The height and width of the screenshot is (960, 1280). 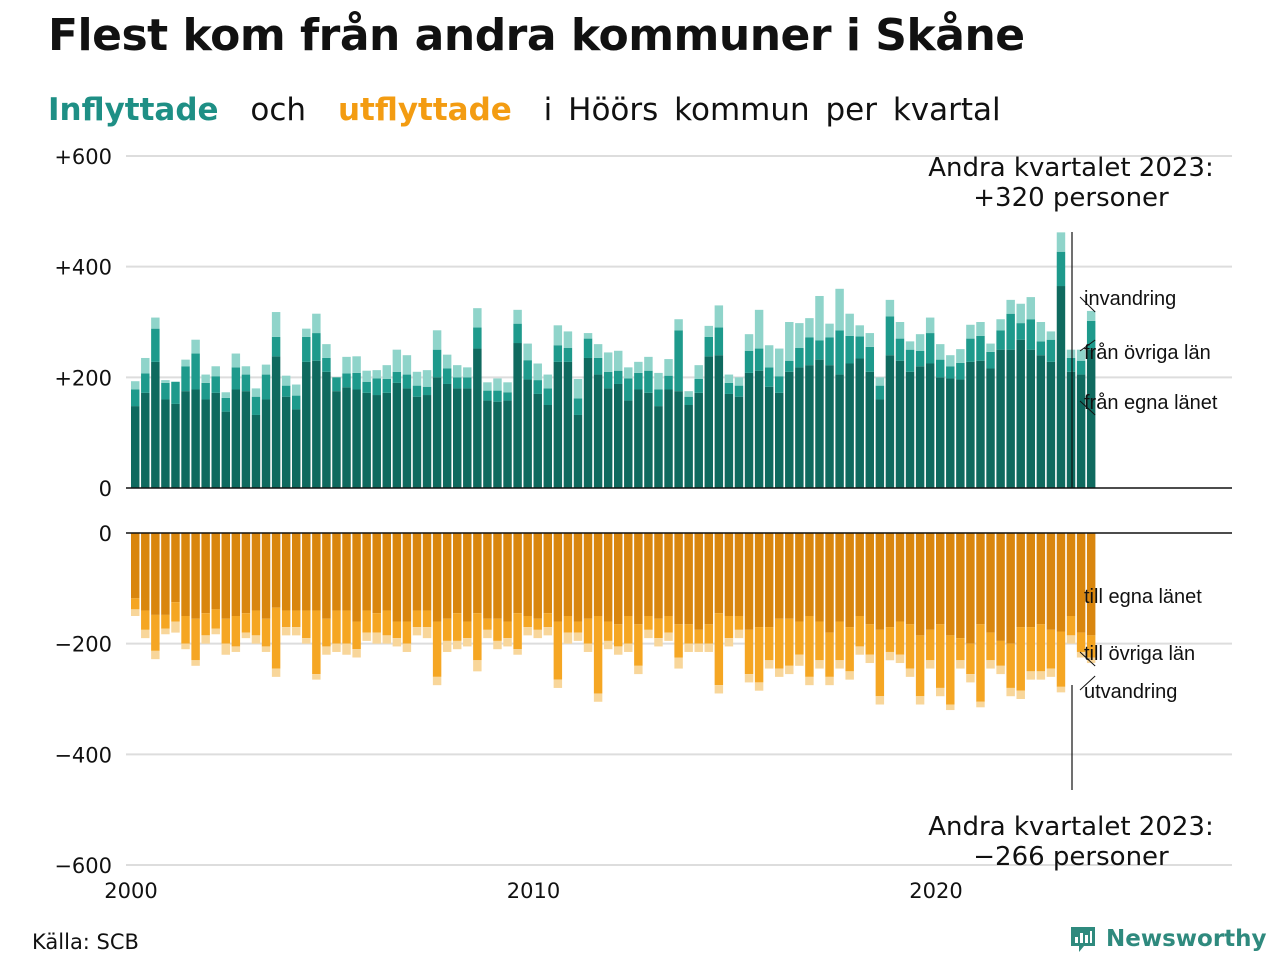 What do you see at coordinates (83, 268) in the screenshot?
I see `top-y-tick-label: +400` at bounding box center [83, 268].